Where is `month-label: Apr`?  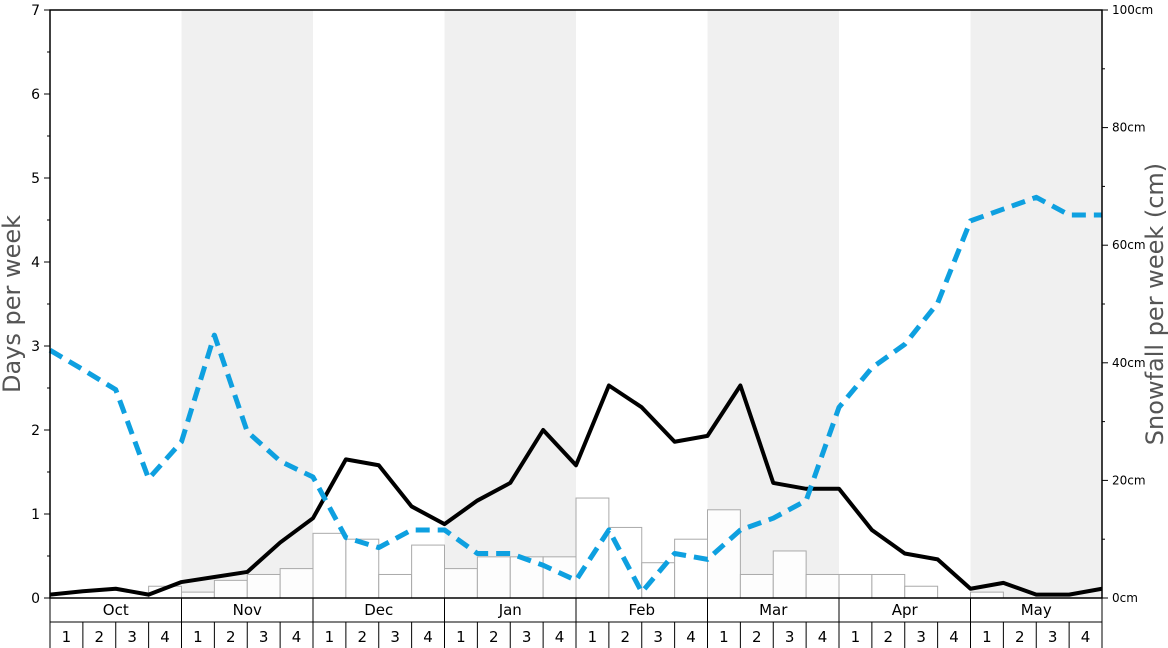
month-label: Apr is located at coordinates (905, 610).